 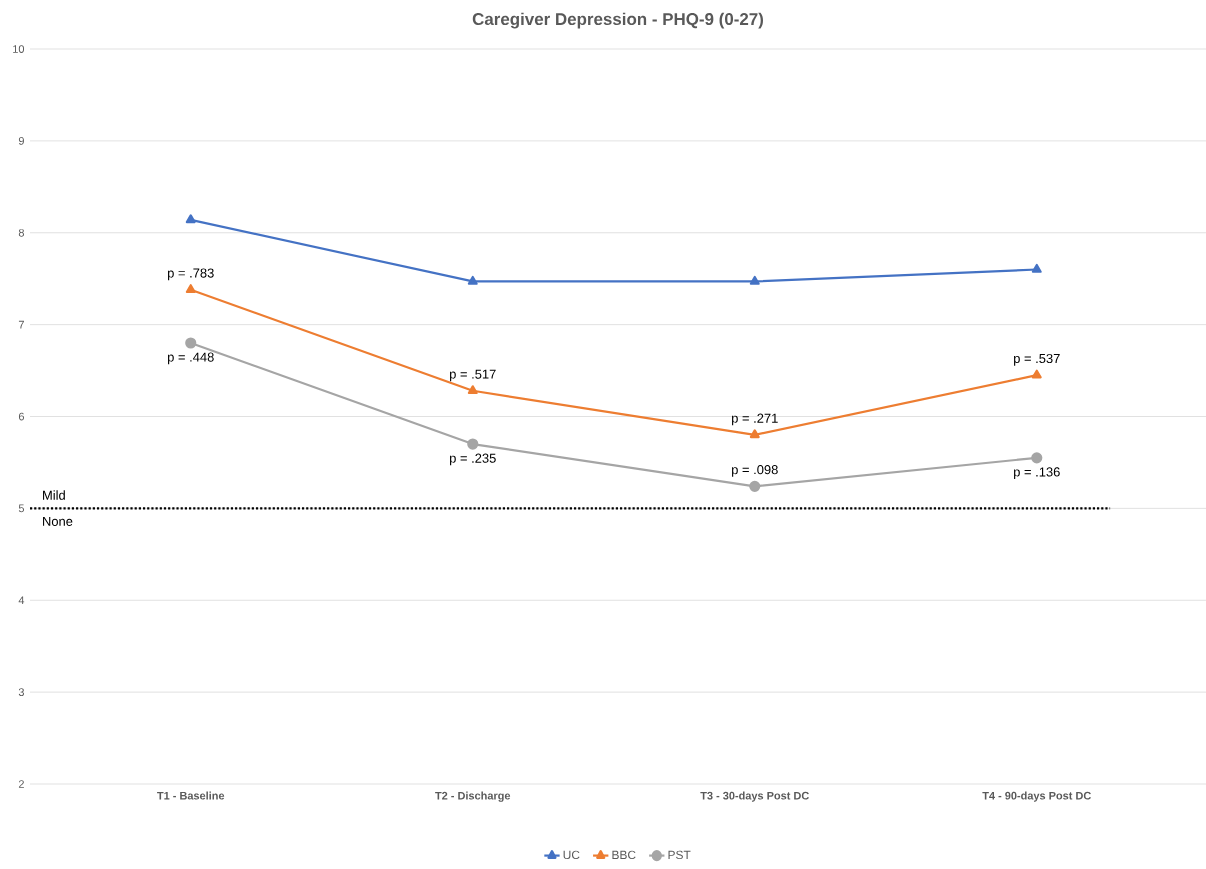 I want to click on y-tick-label: 6, so click(x=21, y=416).